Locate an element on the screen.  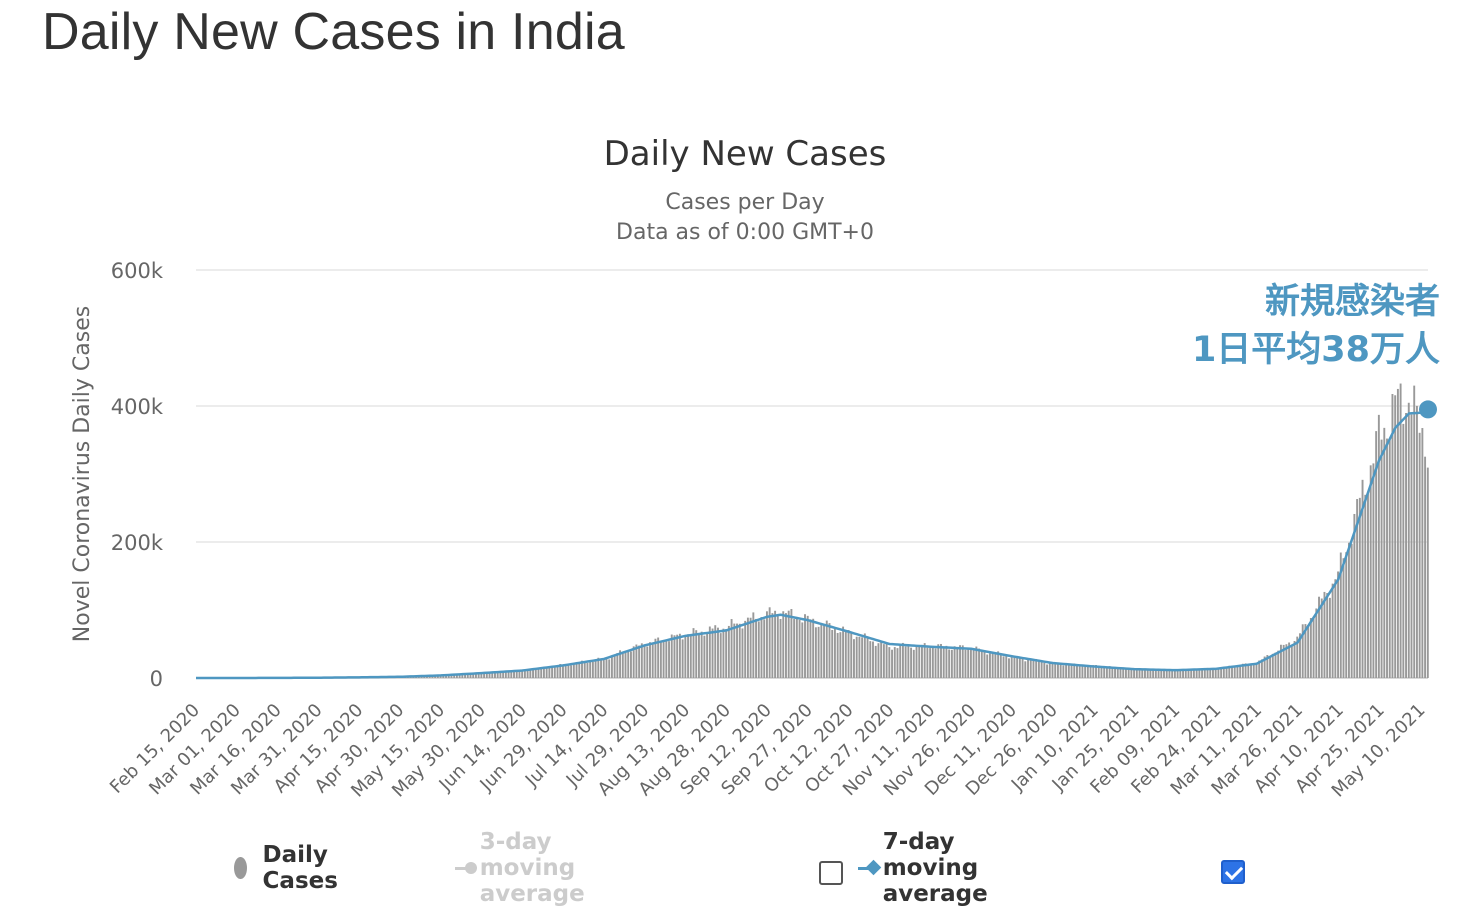
annotation-line-1: 新規感染者 is located at coordinates (1316, 302).